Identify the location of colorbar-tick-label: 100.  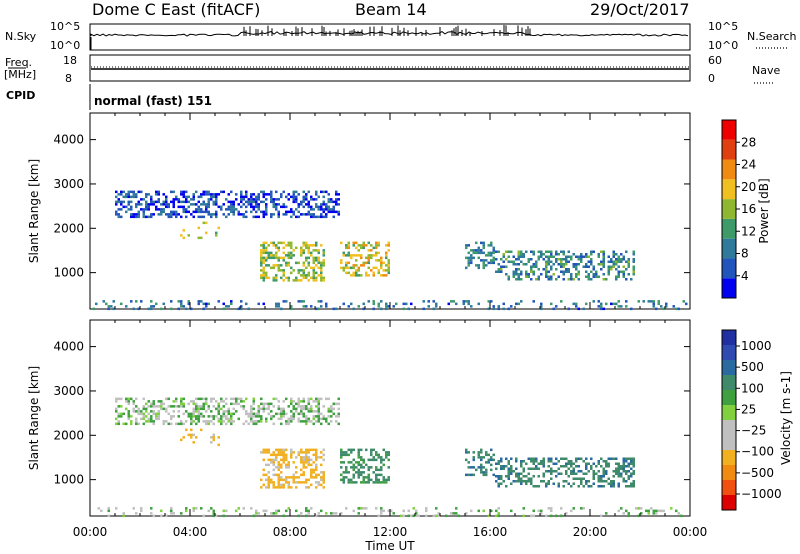
(752, 388).